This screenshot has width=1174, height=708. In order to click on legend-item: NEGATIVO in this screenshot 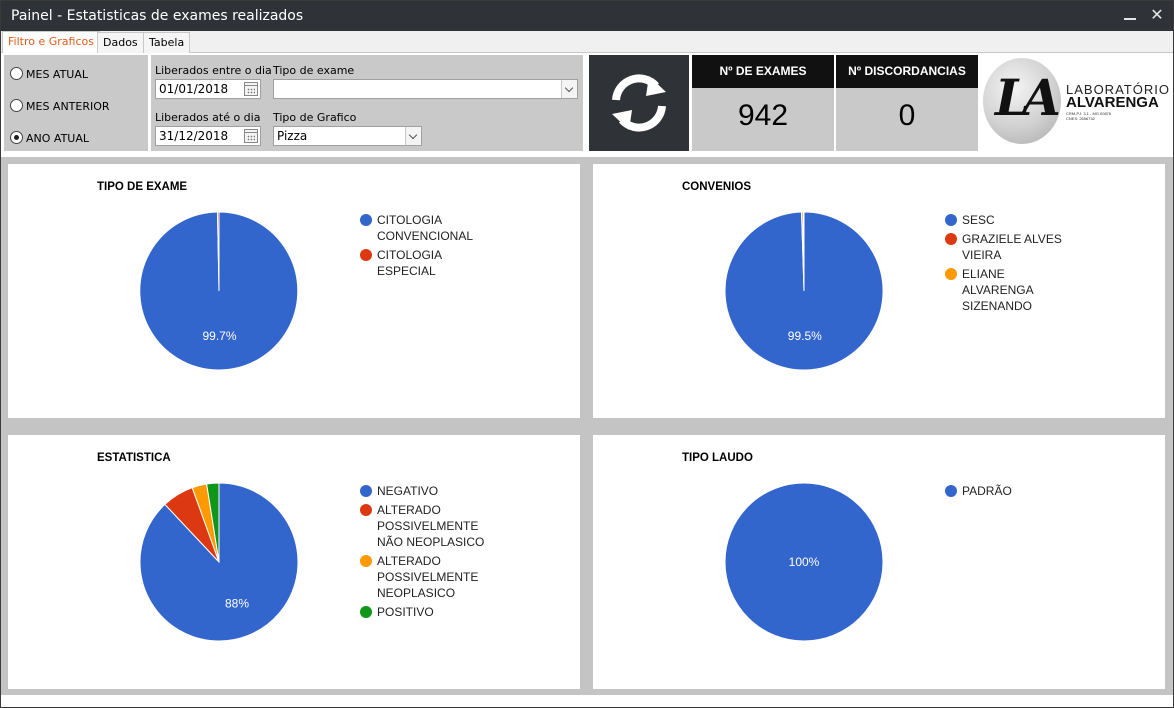, I will do `click(467, 491)`.